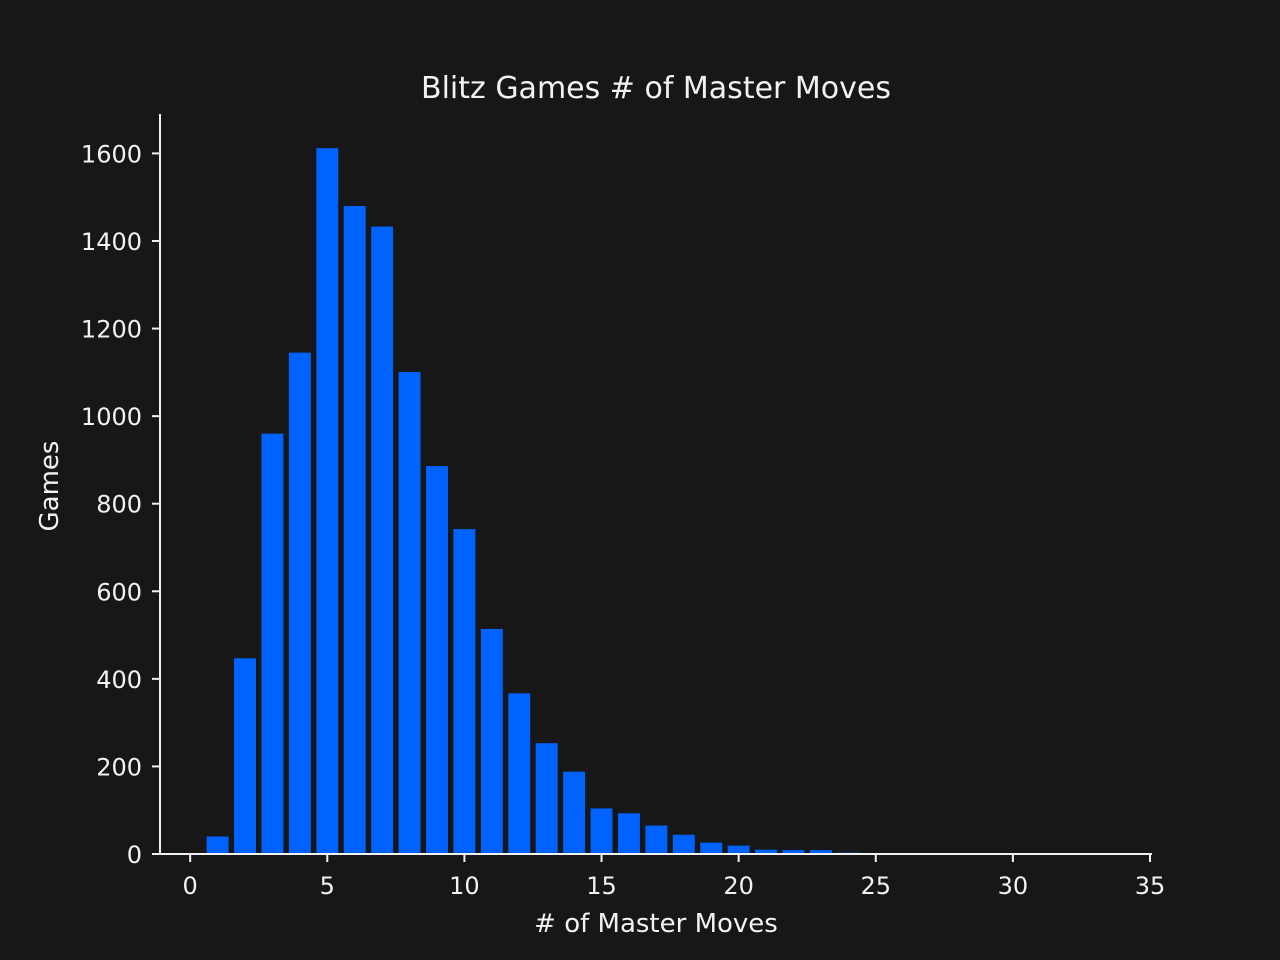 The height and width of the screenshot is (960, 1280). I want to click on x-tick-label: 35, so click(1150, 886).